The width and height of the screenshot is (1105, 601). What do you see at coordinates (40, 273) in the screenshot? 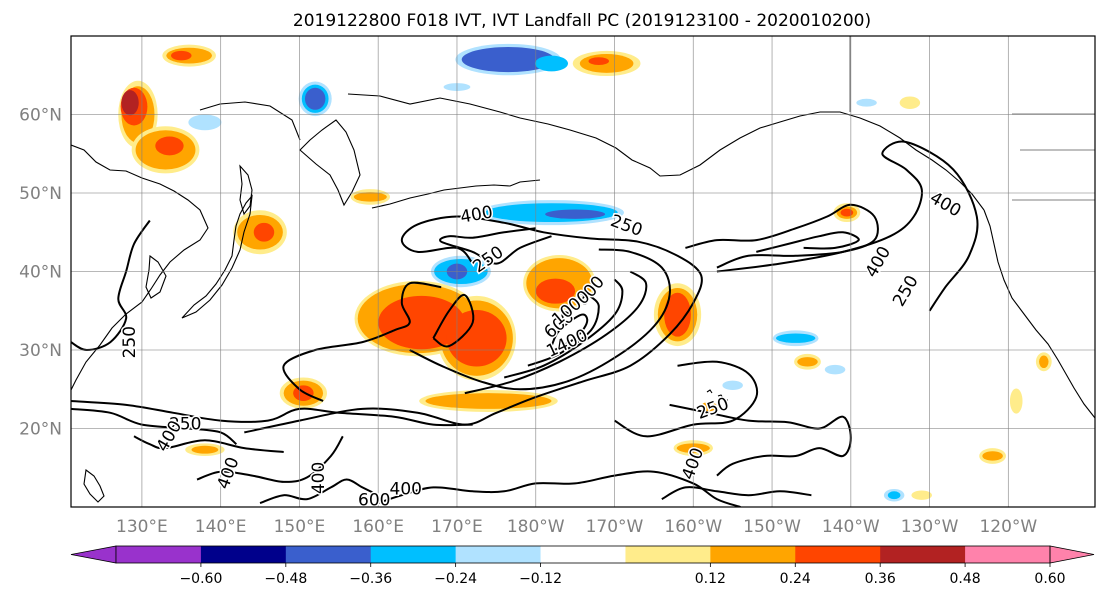
I see `latitude-labels: 60°N 50°N 40°N 30°N 20°N` at bounding box center [40, 273].